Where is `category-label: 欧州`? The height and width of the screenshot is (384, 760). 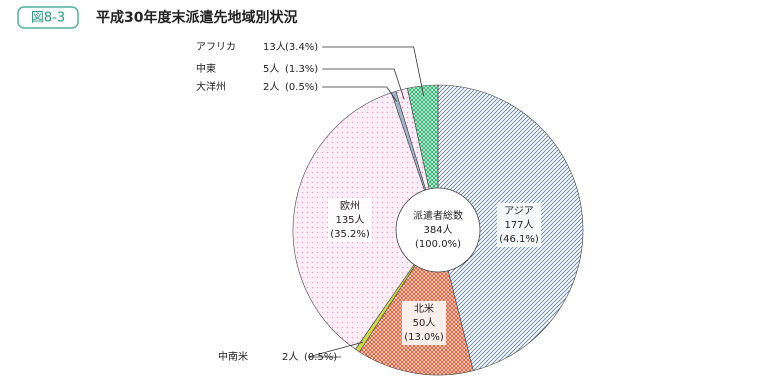
category-label: 欧州 is located at coordinates (350, 206).